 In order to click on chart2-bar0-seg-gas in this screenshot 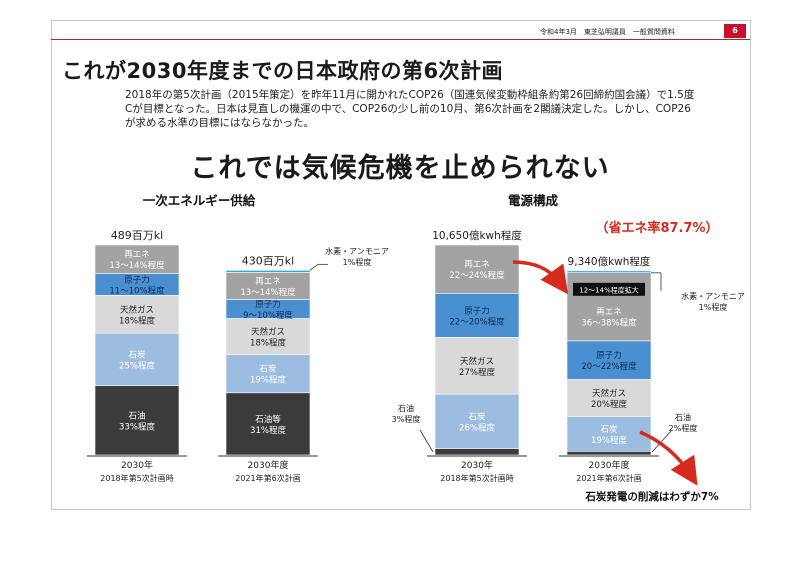, I will do `click(477, 366)`.